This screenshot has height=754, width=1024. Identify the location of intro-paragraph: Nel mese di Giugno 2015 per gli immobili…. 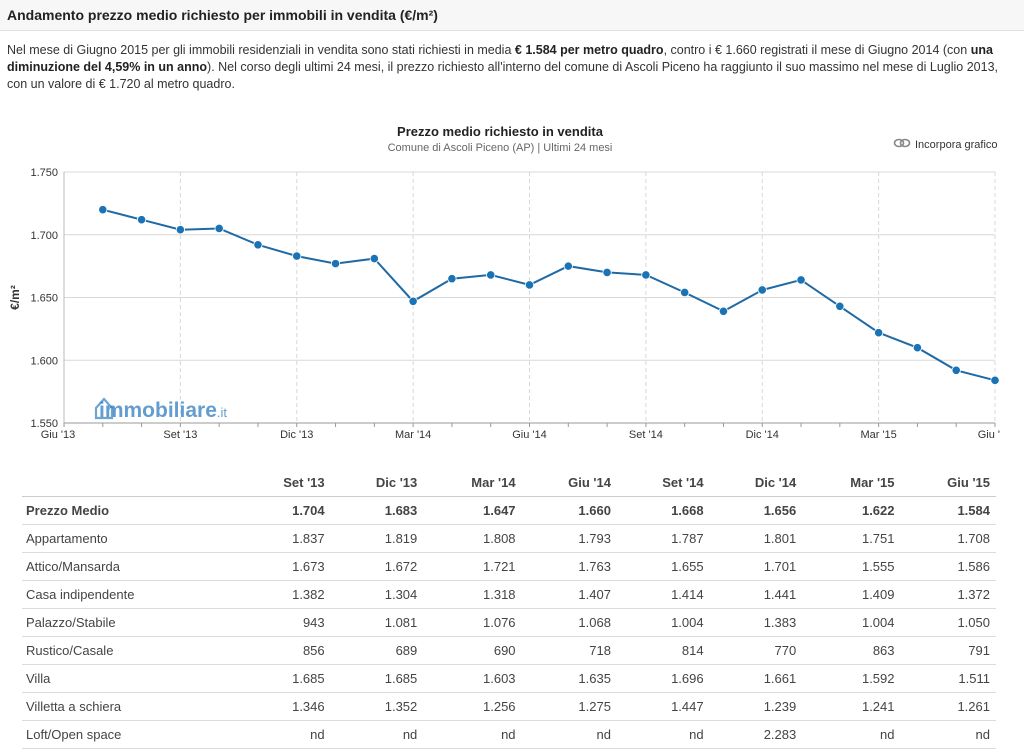
(512, 67).